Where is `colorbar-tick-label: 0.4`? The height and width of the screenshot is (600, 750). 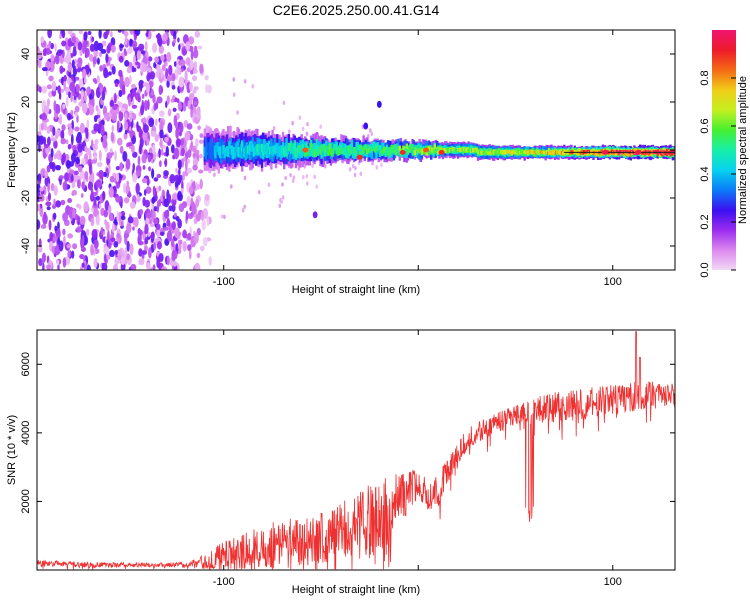 colorbar-tick-label: 0.4 is located at coordinates (705, 173).